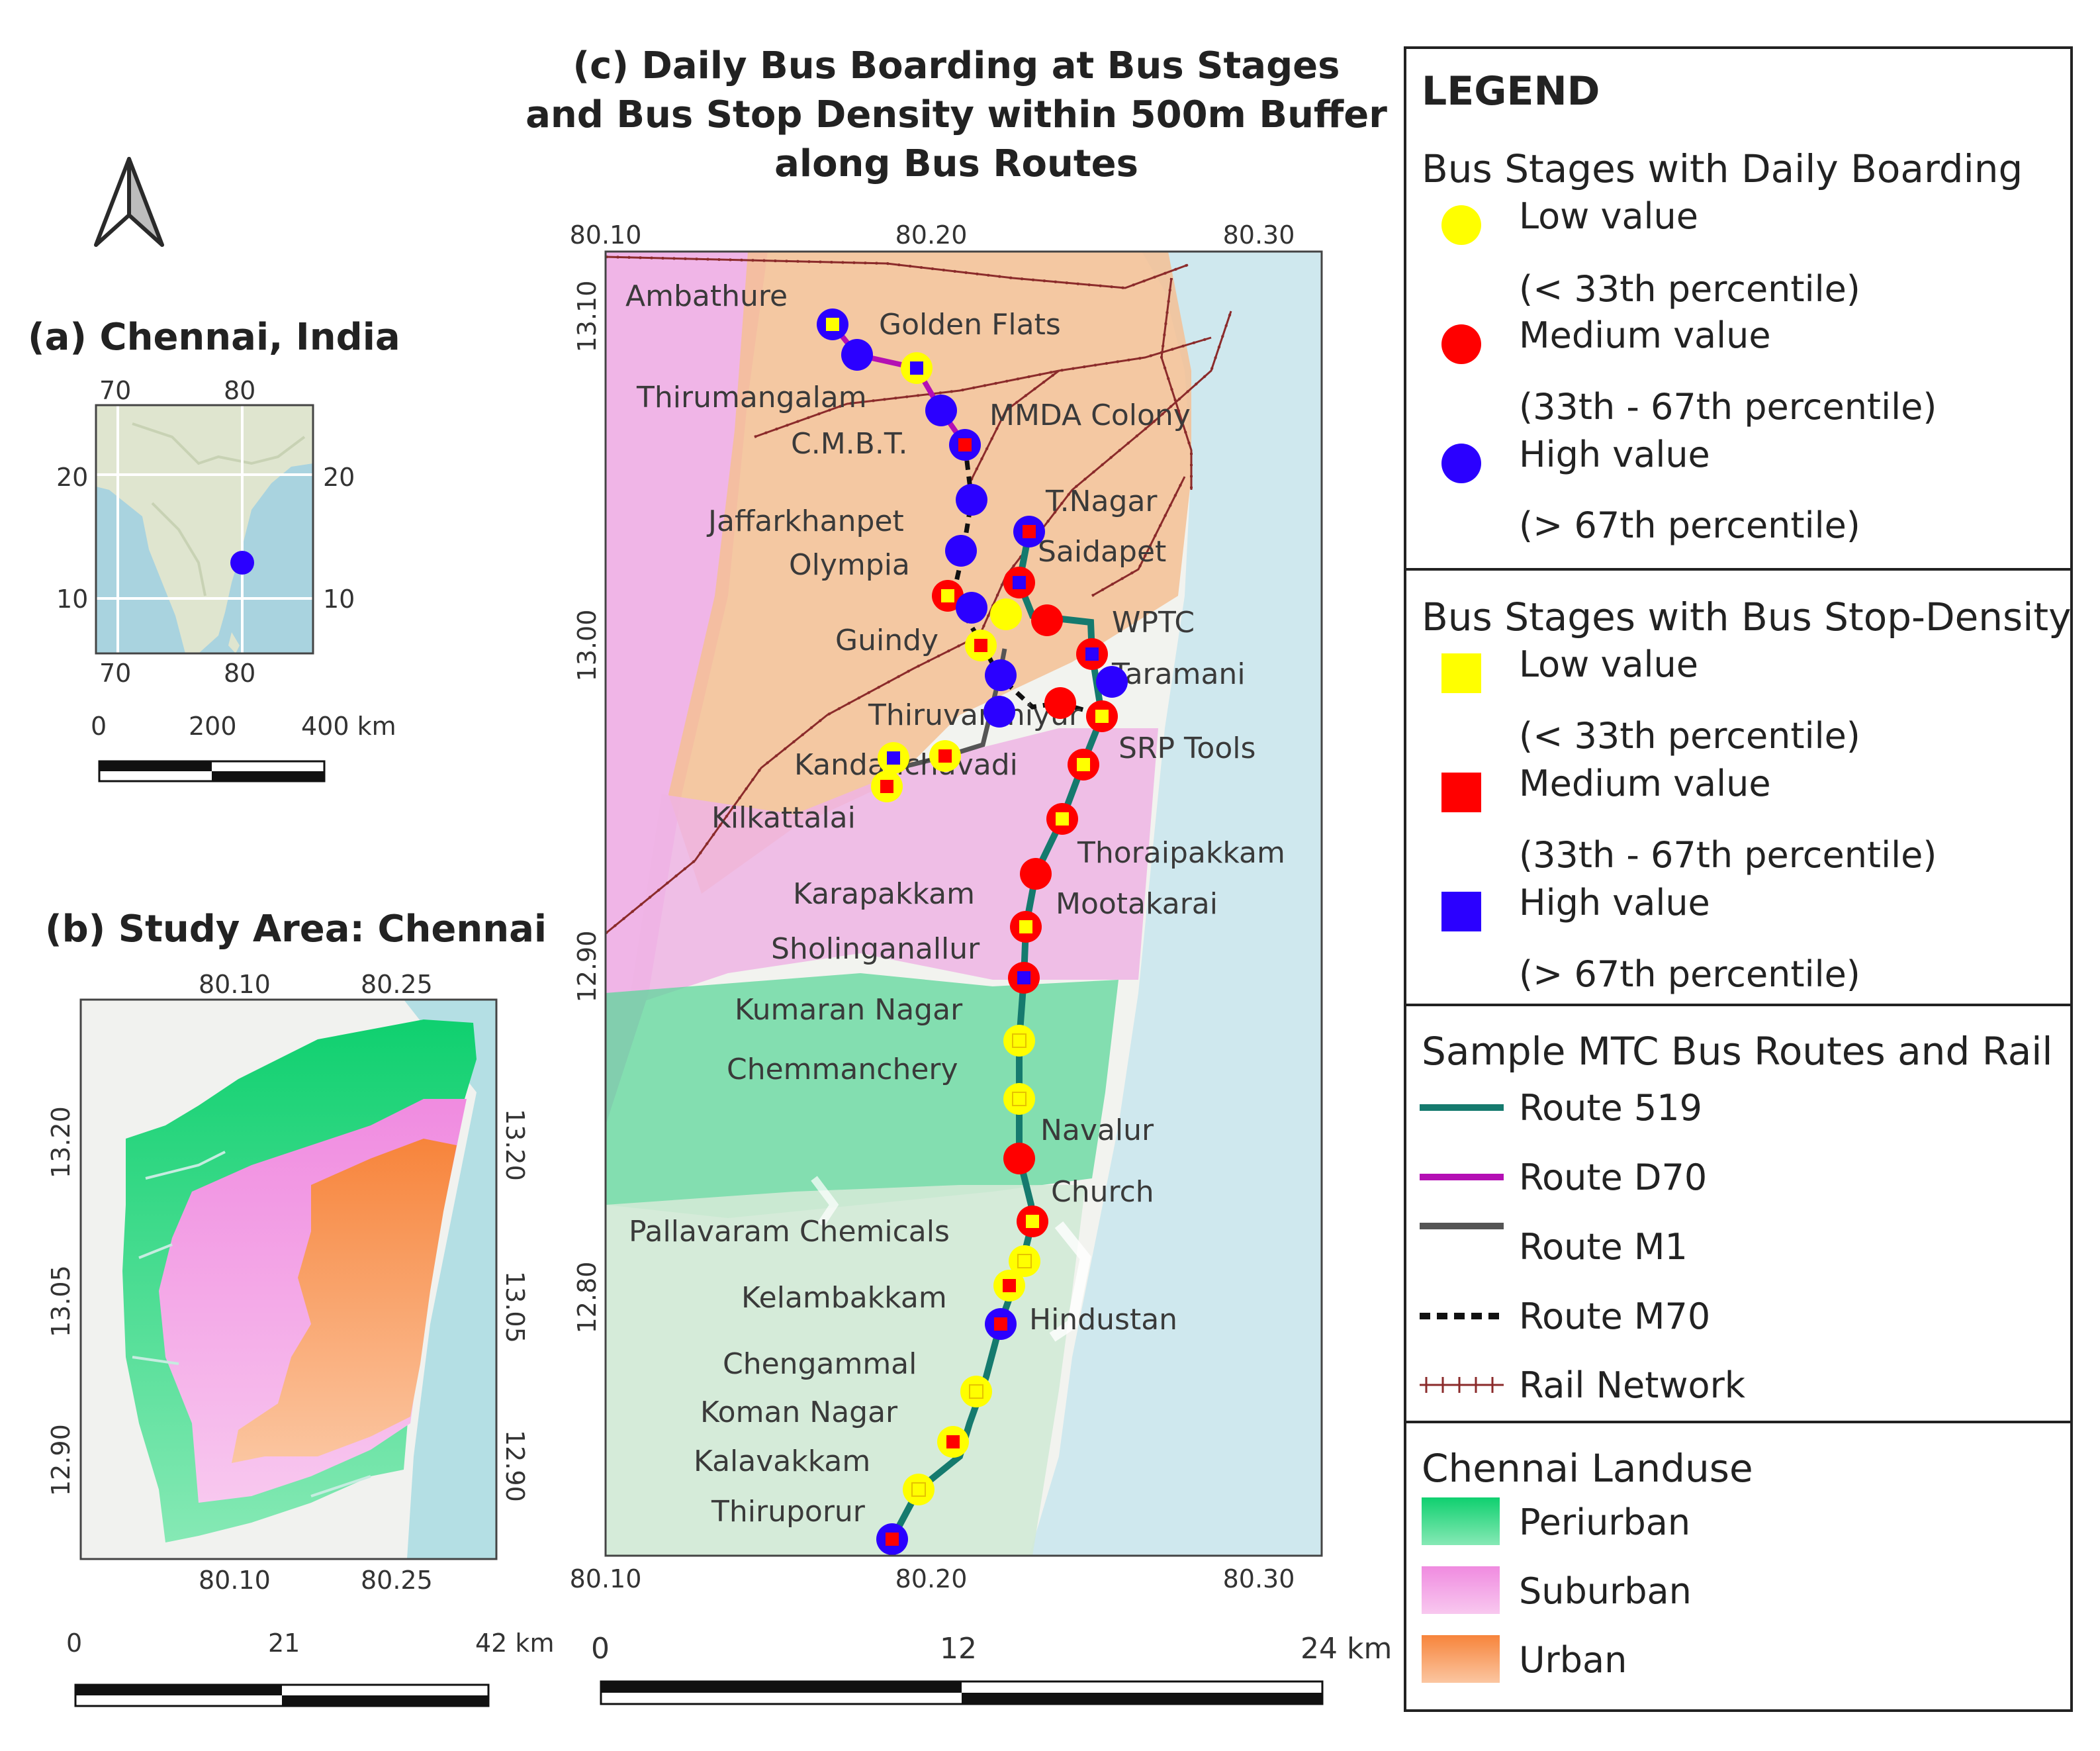  Describe the element at coordinates (849, 1010) in the screenshot. I see `stop-label: Kumaran Nagar` at that location.